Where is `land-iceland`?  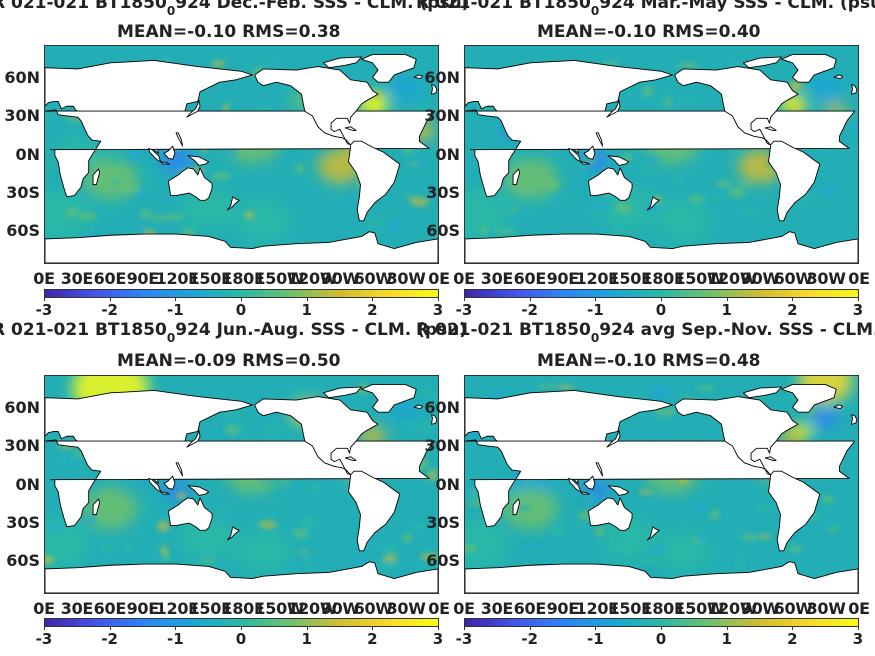 land-iceland is located at coordinates (838, 407).